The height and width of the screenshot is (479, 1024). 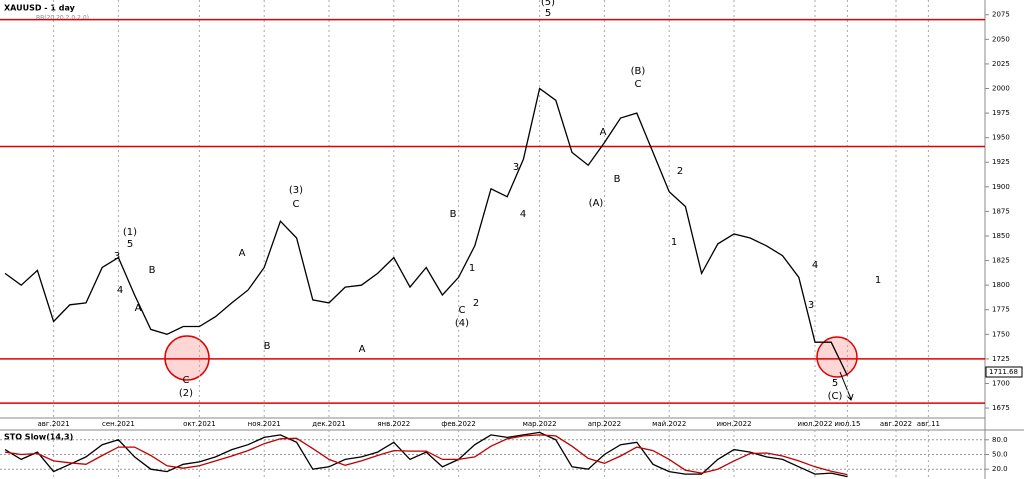 What do you see at coordinates (458, 424) in the screenshot?
I see `x-tick-label: фев.2022` at bounding box center [458, 424].